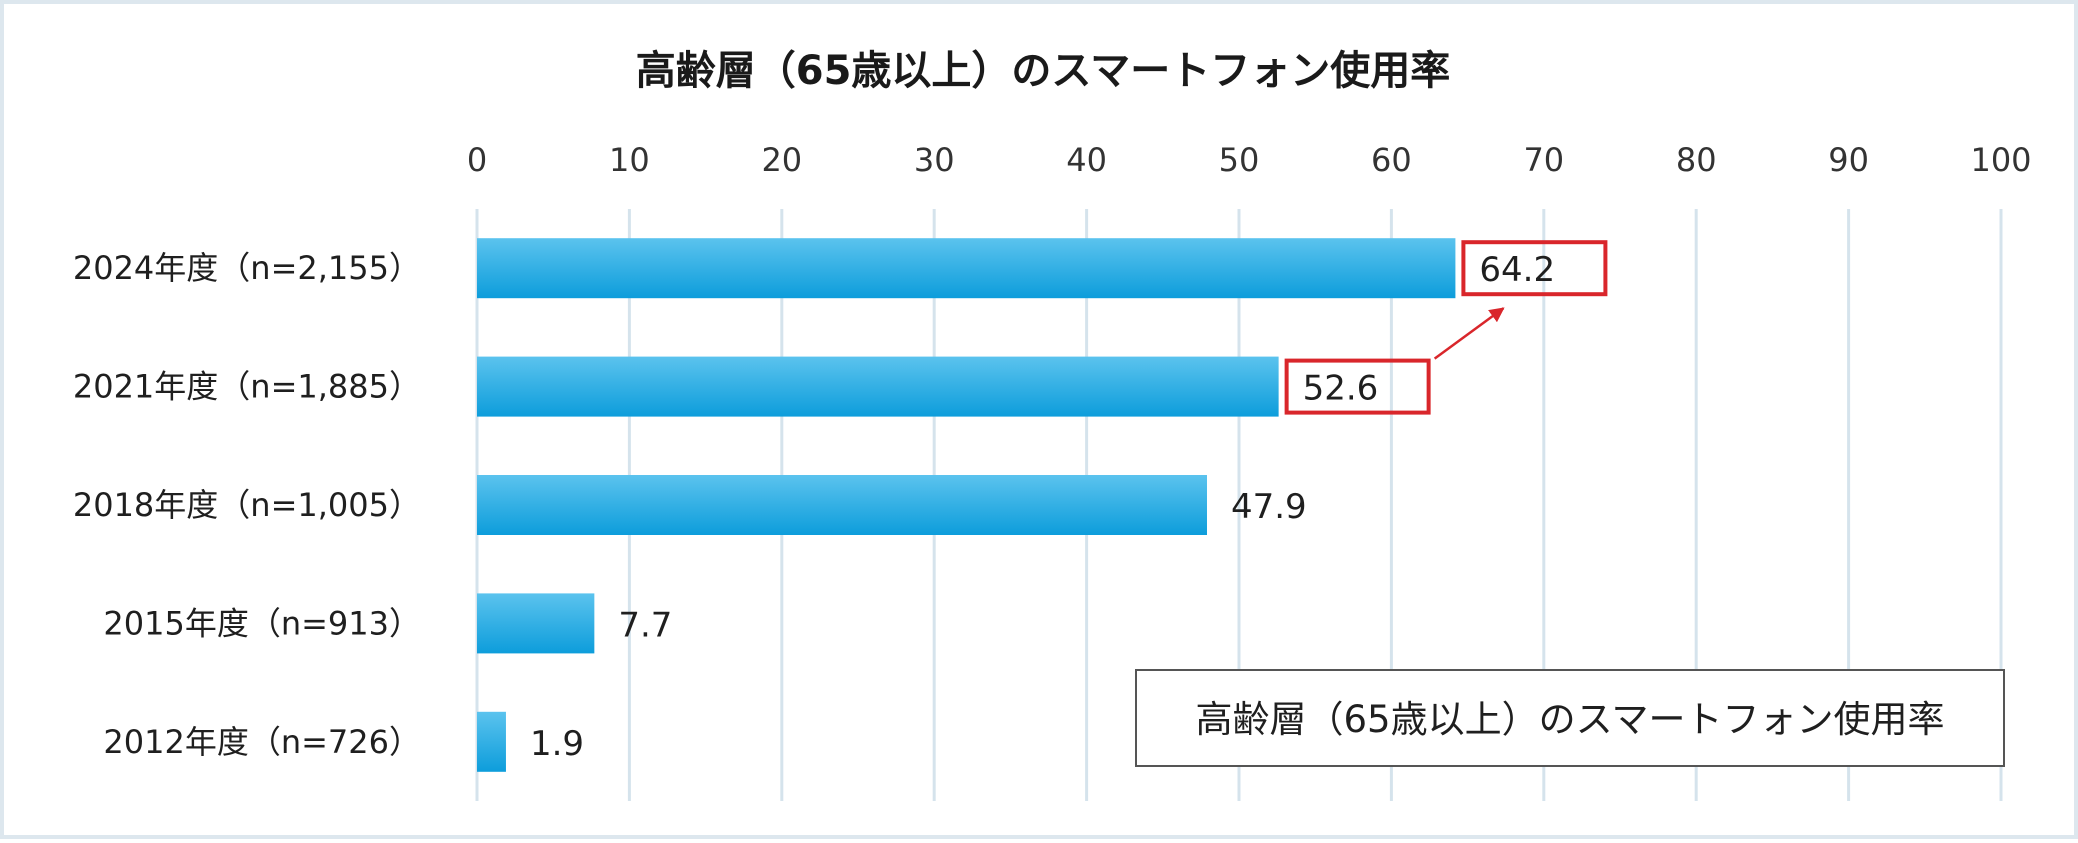  Describe the element at coordinates (1543, 160) in the screenshot. I see `x-tick-label: 70` at that location.